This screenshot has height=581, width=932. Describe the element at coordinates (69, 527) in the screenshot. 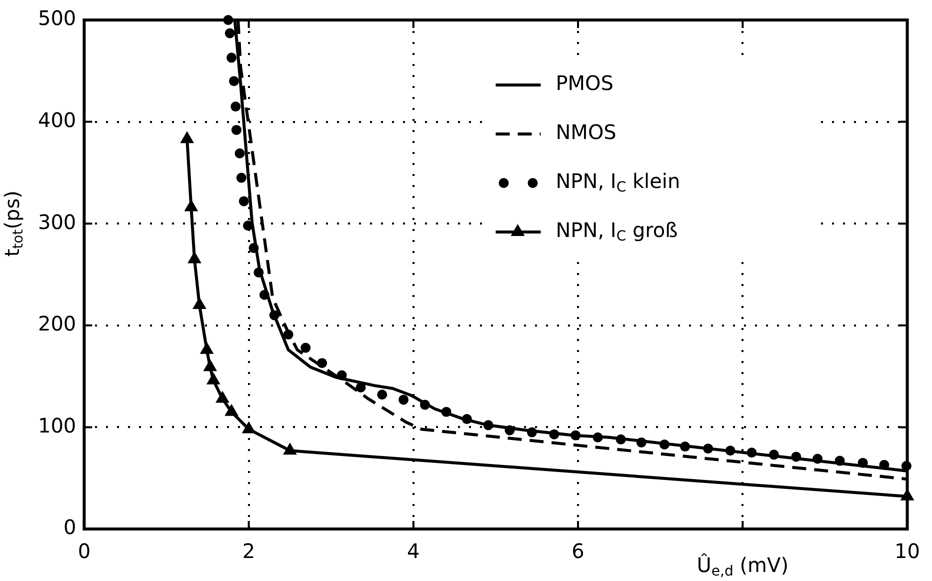

I see `y-tick-label: 0` at that location.